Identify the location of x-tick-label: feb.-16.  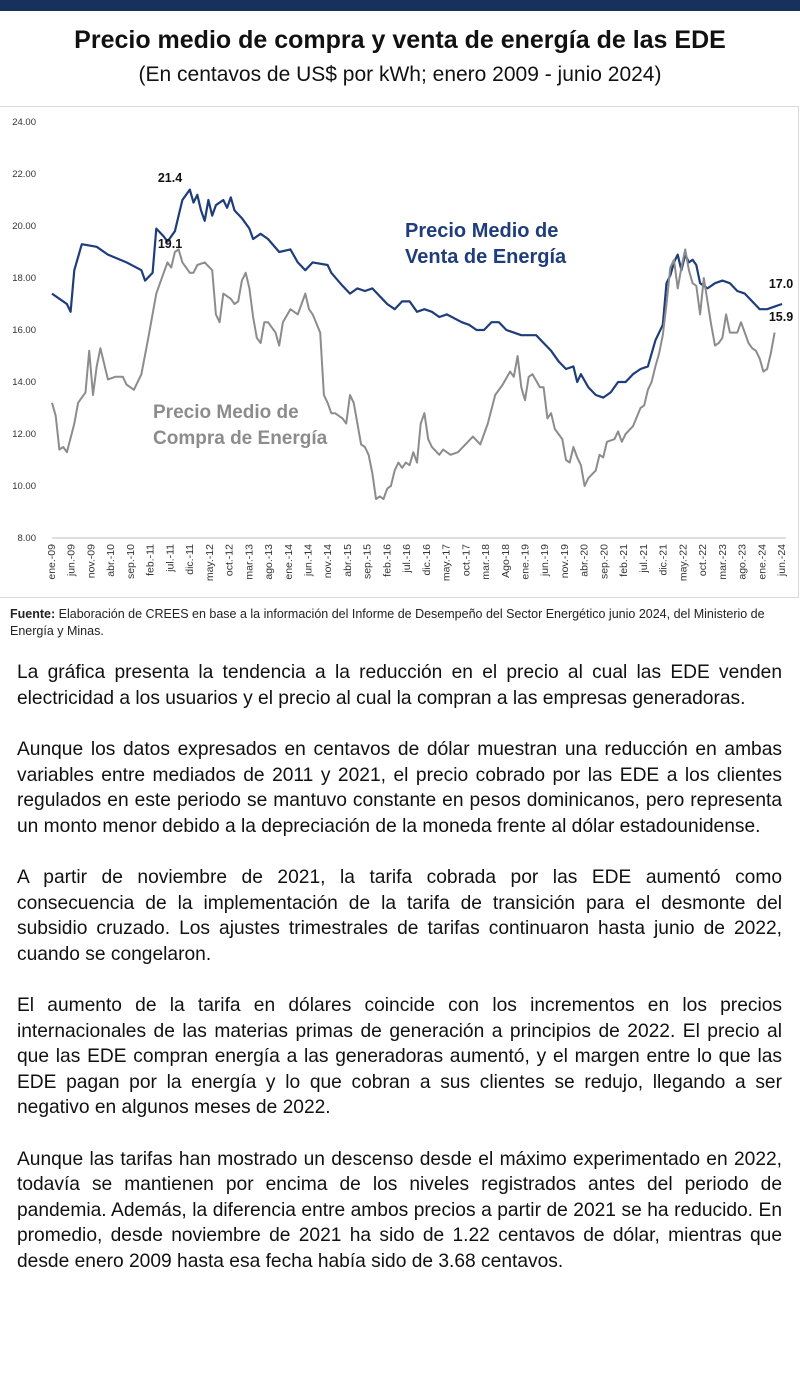
(387, 560).